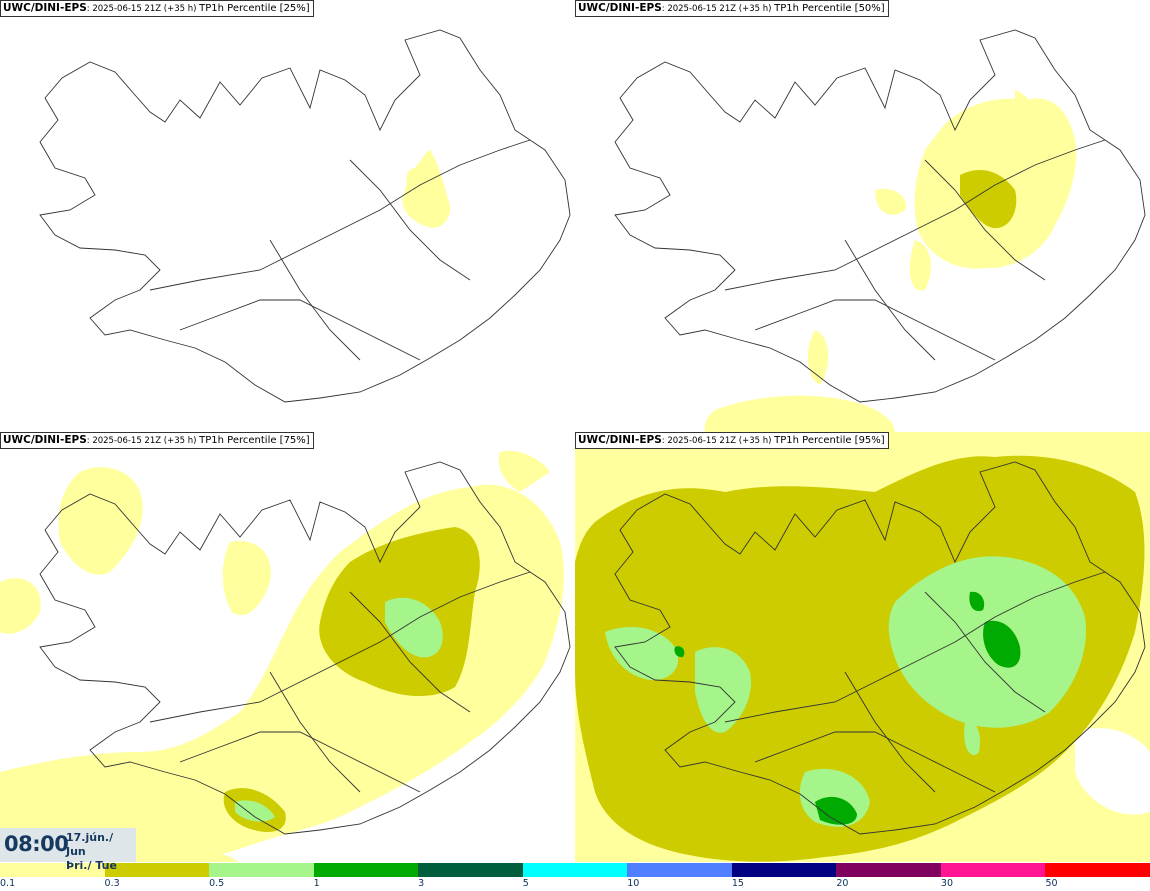 The height and width of the screenshot is (891, 1150). What do you see at coordinates (1051, 883) in the screenshot?
I see `legend-tick-label: 50` at bounding box center [1051, 883].